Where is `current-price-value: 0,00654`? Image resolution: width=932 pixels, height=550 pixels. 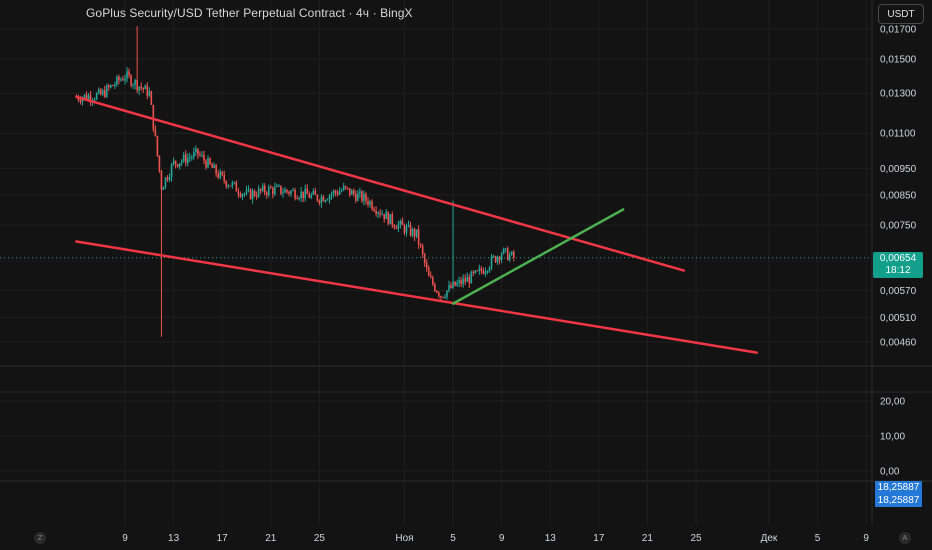
current-price-value: 0,00654 is located at coordinates (898, 258).